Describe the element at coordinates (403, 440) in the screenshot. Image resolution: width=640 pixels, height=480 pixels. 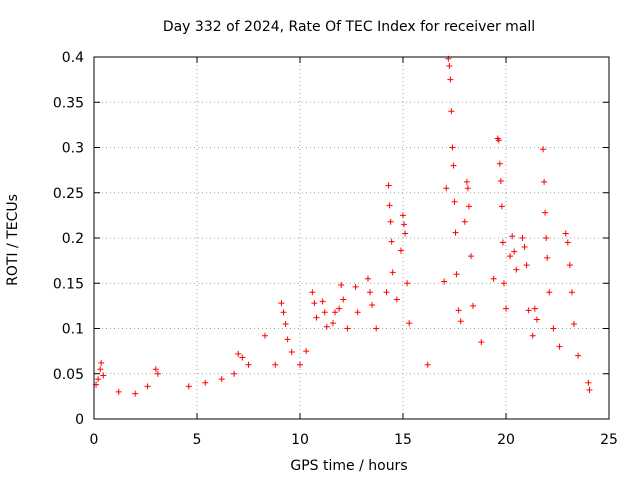
I see `x-tick-label: 15` at that location.